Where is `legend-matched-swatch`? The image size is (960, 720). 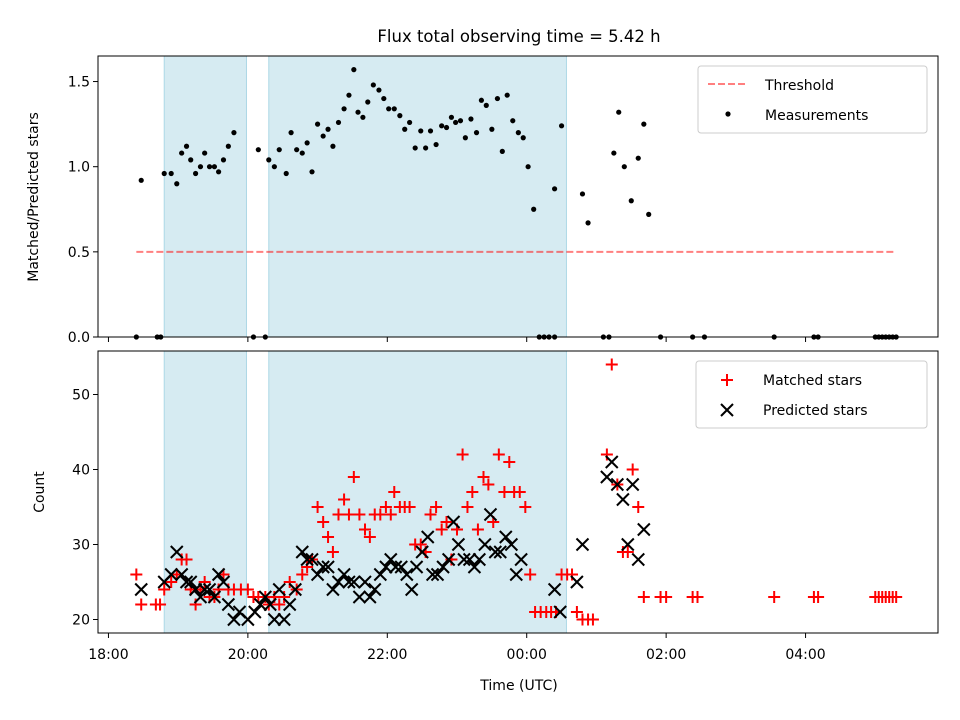
legend-matched-swatch is located at coordinates (727, 380).